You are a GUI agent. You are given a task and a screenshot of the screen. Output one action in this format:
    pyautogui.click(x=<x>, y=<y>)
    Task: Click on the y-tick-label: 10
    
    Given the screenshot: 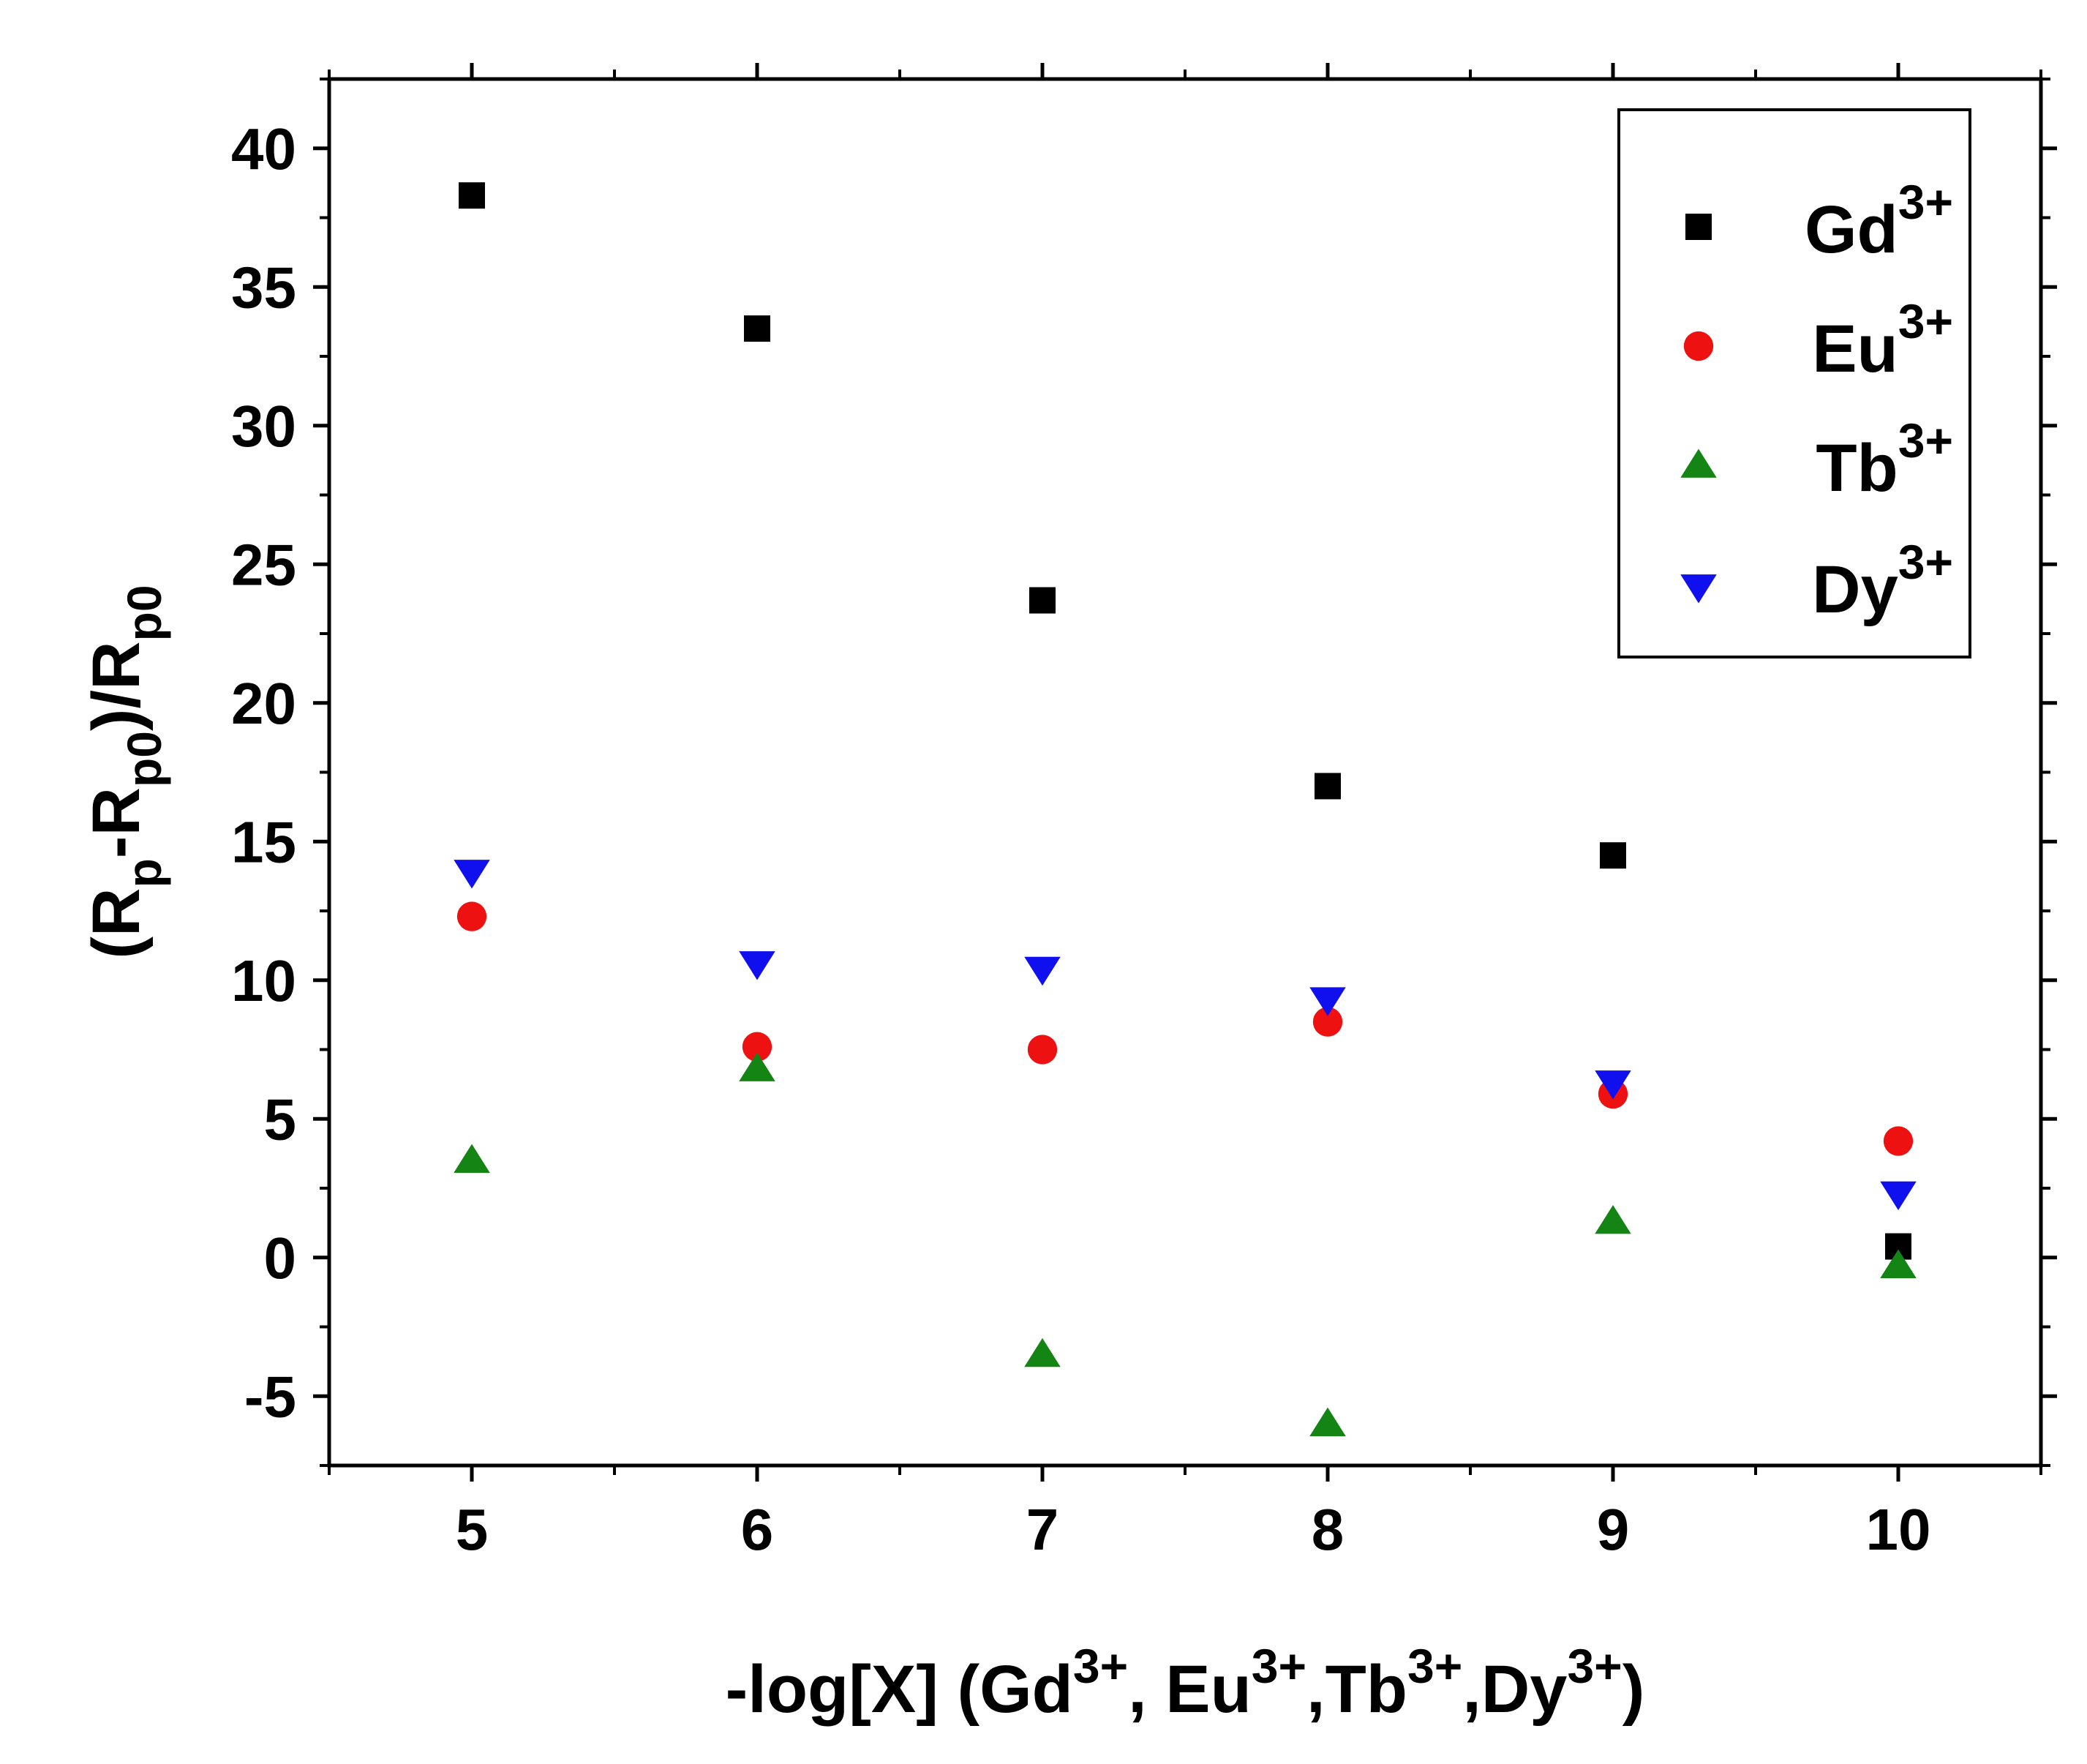 What is the action you would take?
    pyautogui.click(x=263, y=981)
    